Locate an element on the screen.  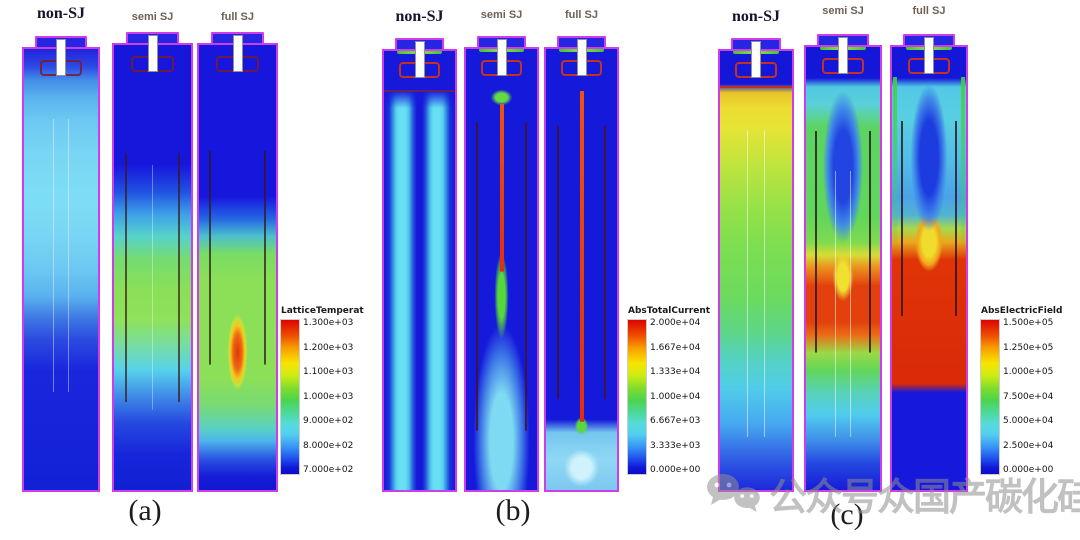
panel-c-full-sj-label: full SJ is located at coordinates (929, 11).